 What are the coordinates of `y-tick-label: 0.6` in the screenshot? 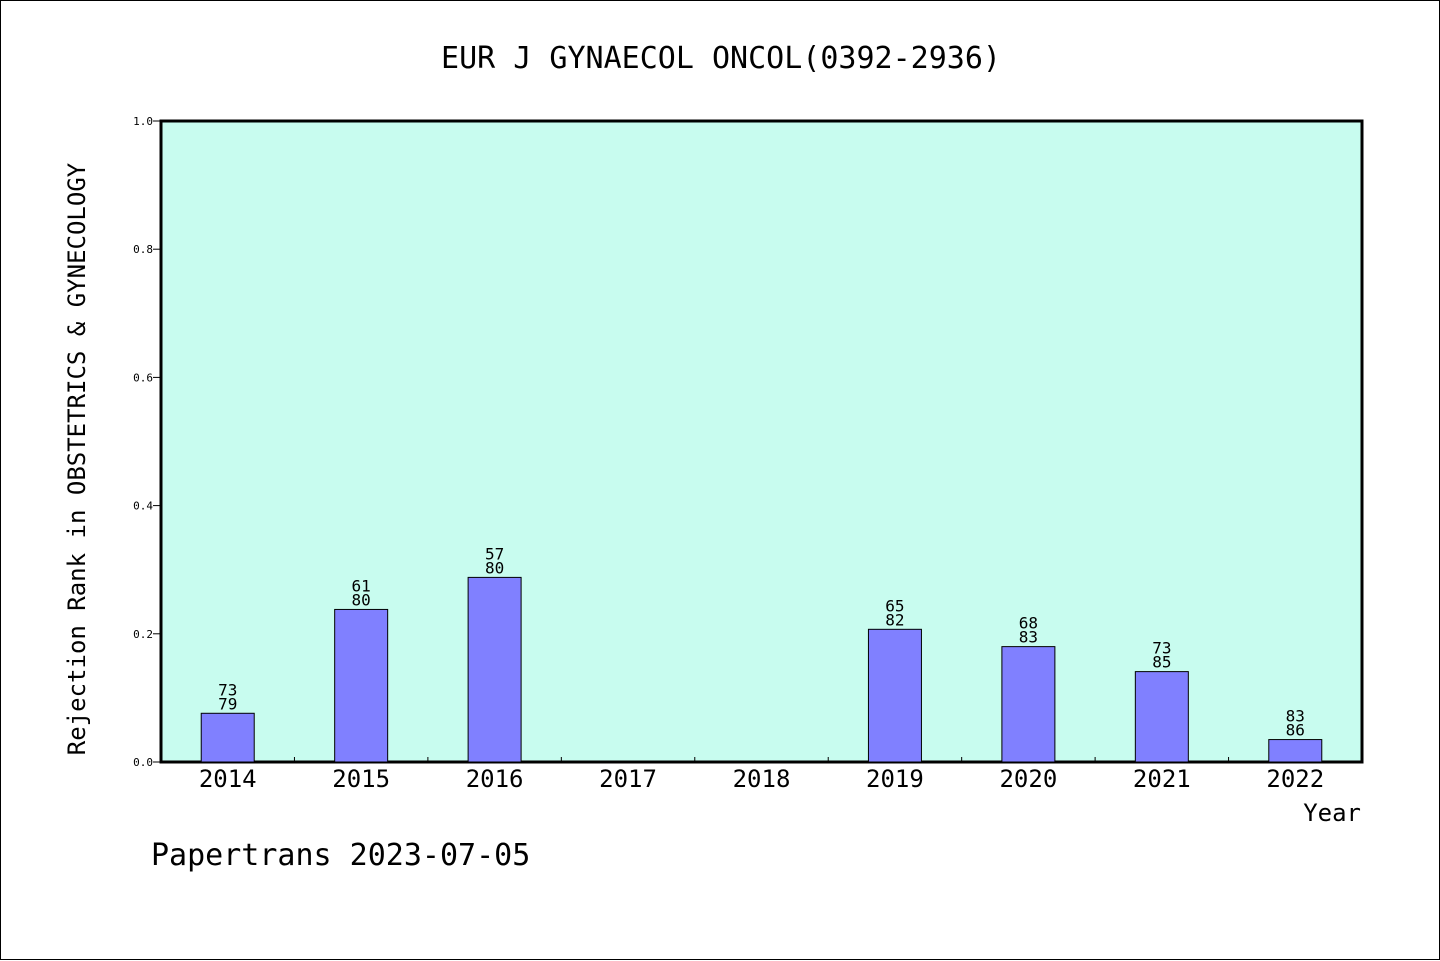 It's located at (143, 377).